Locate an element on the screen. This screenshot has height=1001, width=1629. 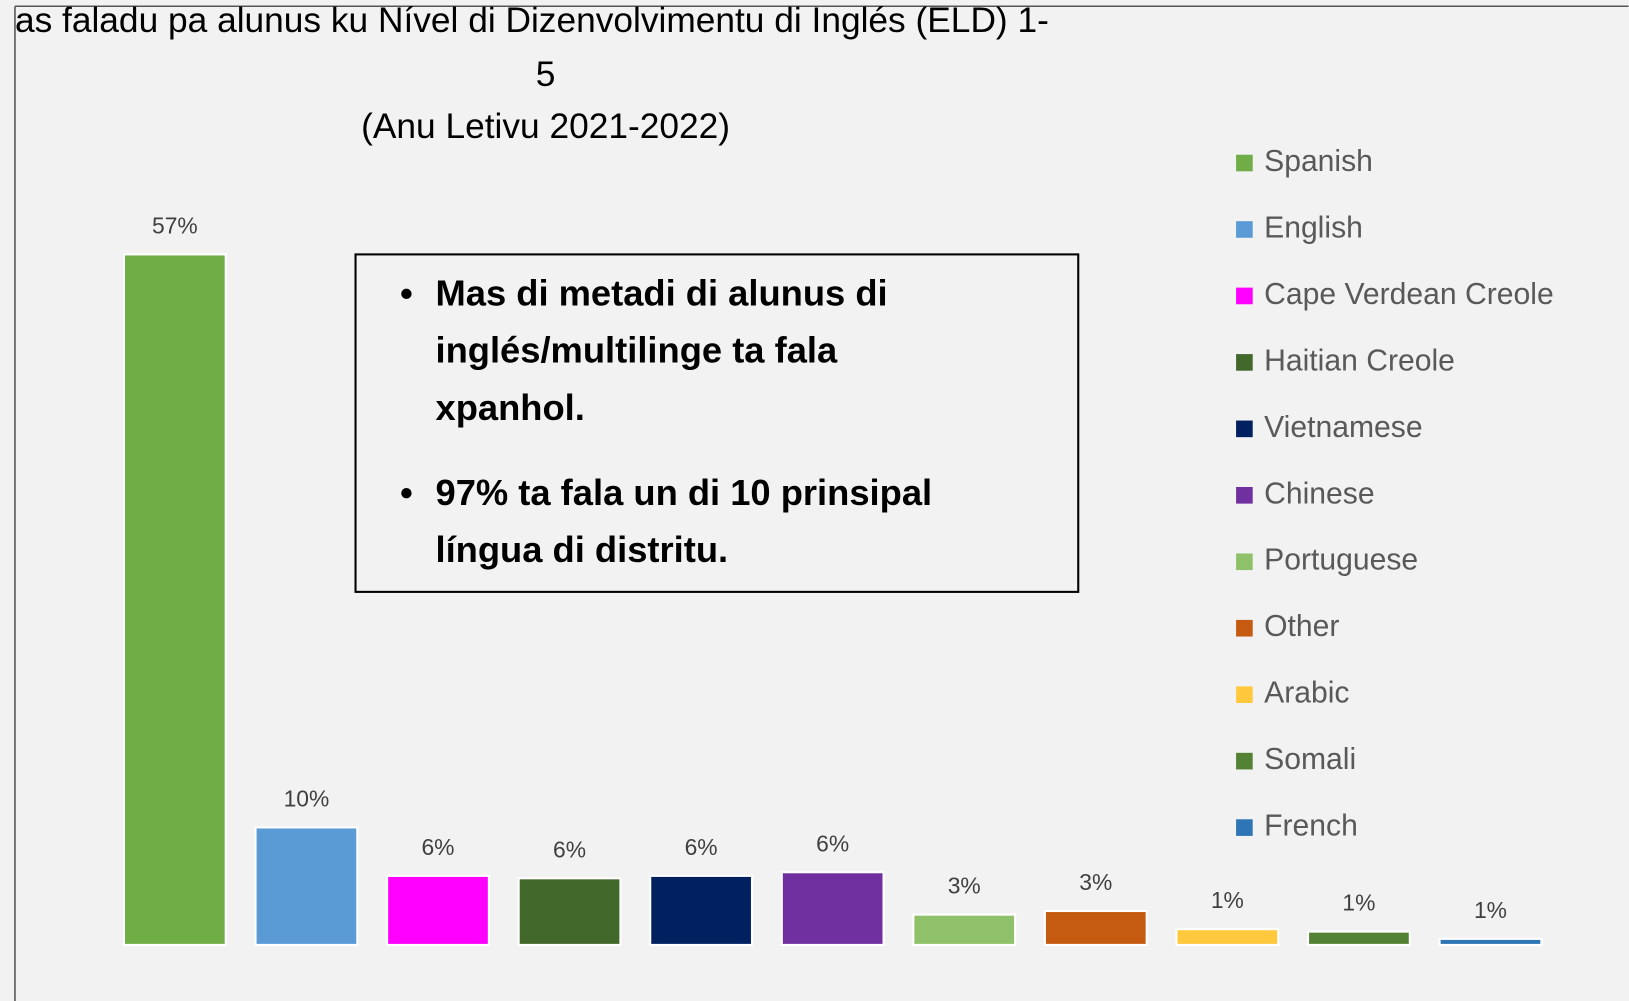
legend-label: Vietnamese is located at coordinates (1343, 427).